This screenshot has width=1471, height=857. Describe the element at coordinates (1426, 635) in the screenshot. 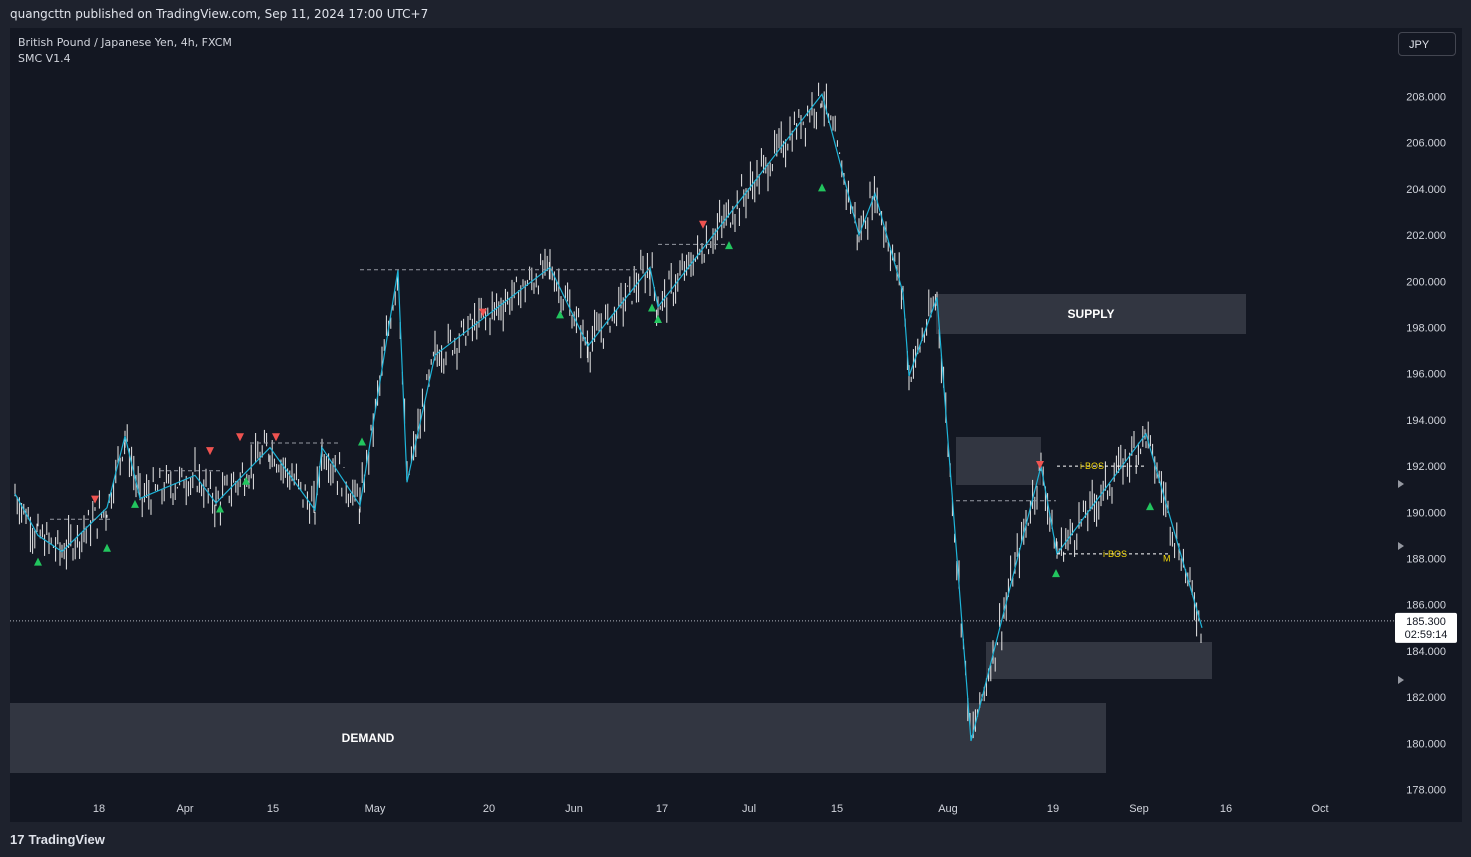

I see `countdown-value: 02:59:14` at that location.